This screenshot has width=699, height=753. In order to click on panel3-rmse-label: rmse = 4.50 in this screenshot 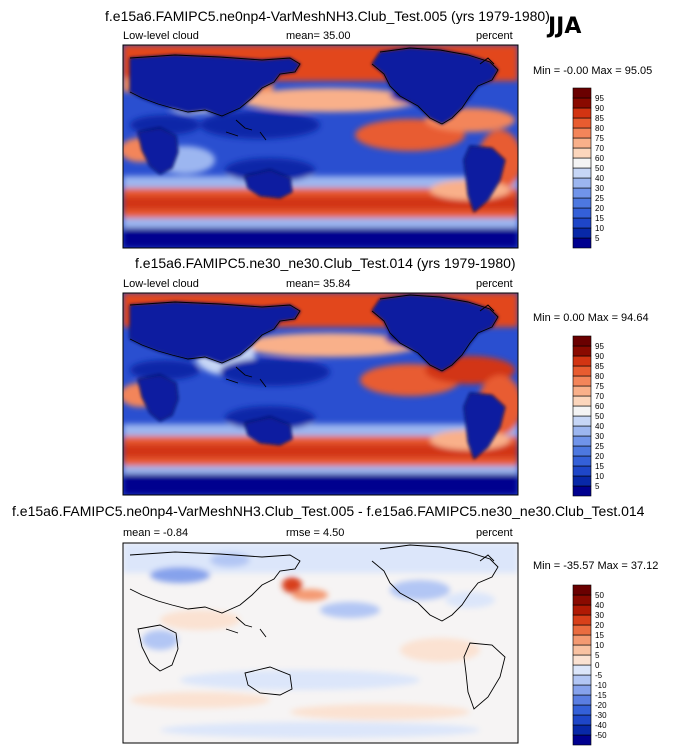, I will do `click(315, 533)`.